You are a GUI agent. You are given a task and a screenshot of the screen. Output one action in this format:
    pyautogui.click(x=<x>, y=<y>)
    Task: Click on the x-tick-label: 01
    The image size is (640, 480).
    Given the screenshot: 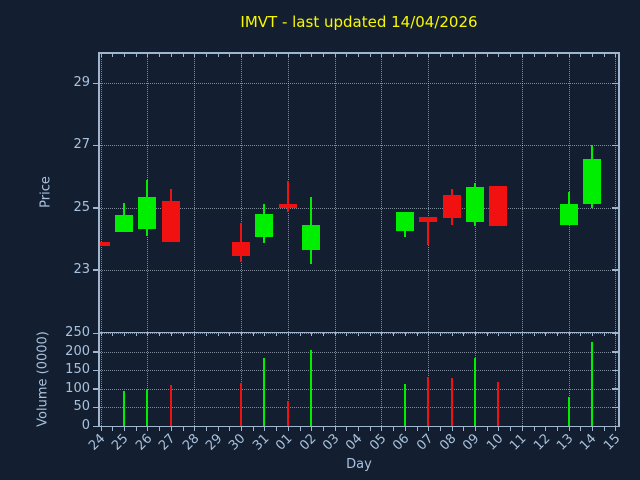 What is the action you would take?
    pyautogui.click(x=284, y=442)
    